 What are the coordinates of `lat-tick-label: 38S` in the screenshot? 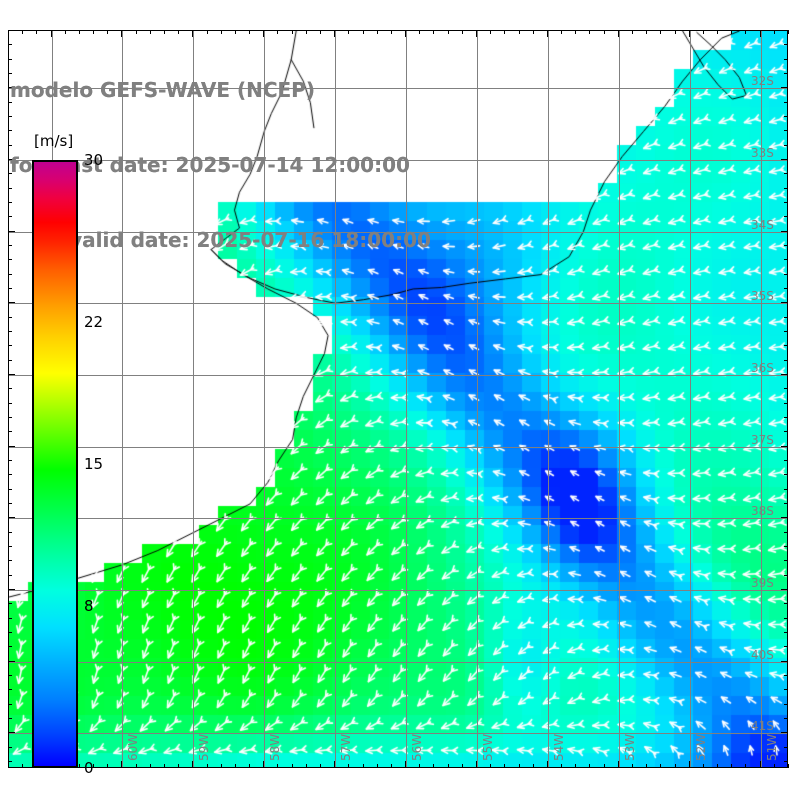 It's located at (762, 511).